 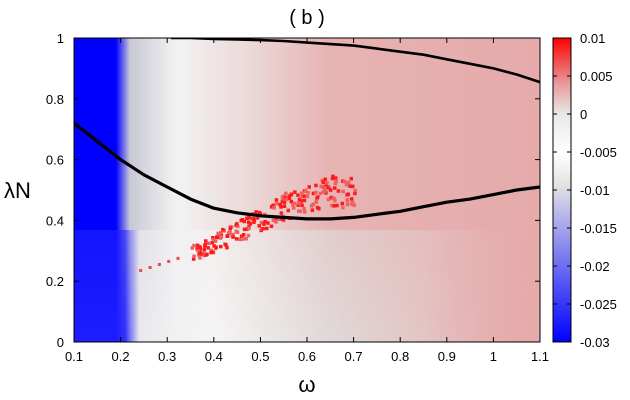 I want to click on colorbar-tick-label: -0.005, so click(x=598, y=152).